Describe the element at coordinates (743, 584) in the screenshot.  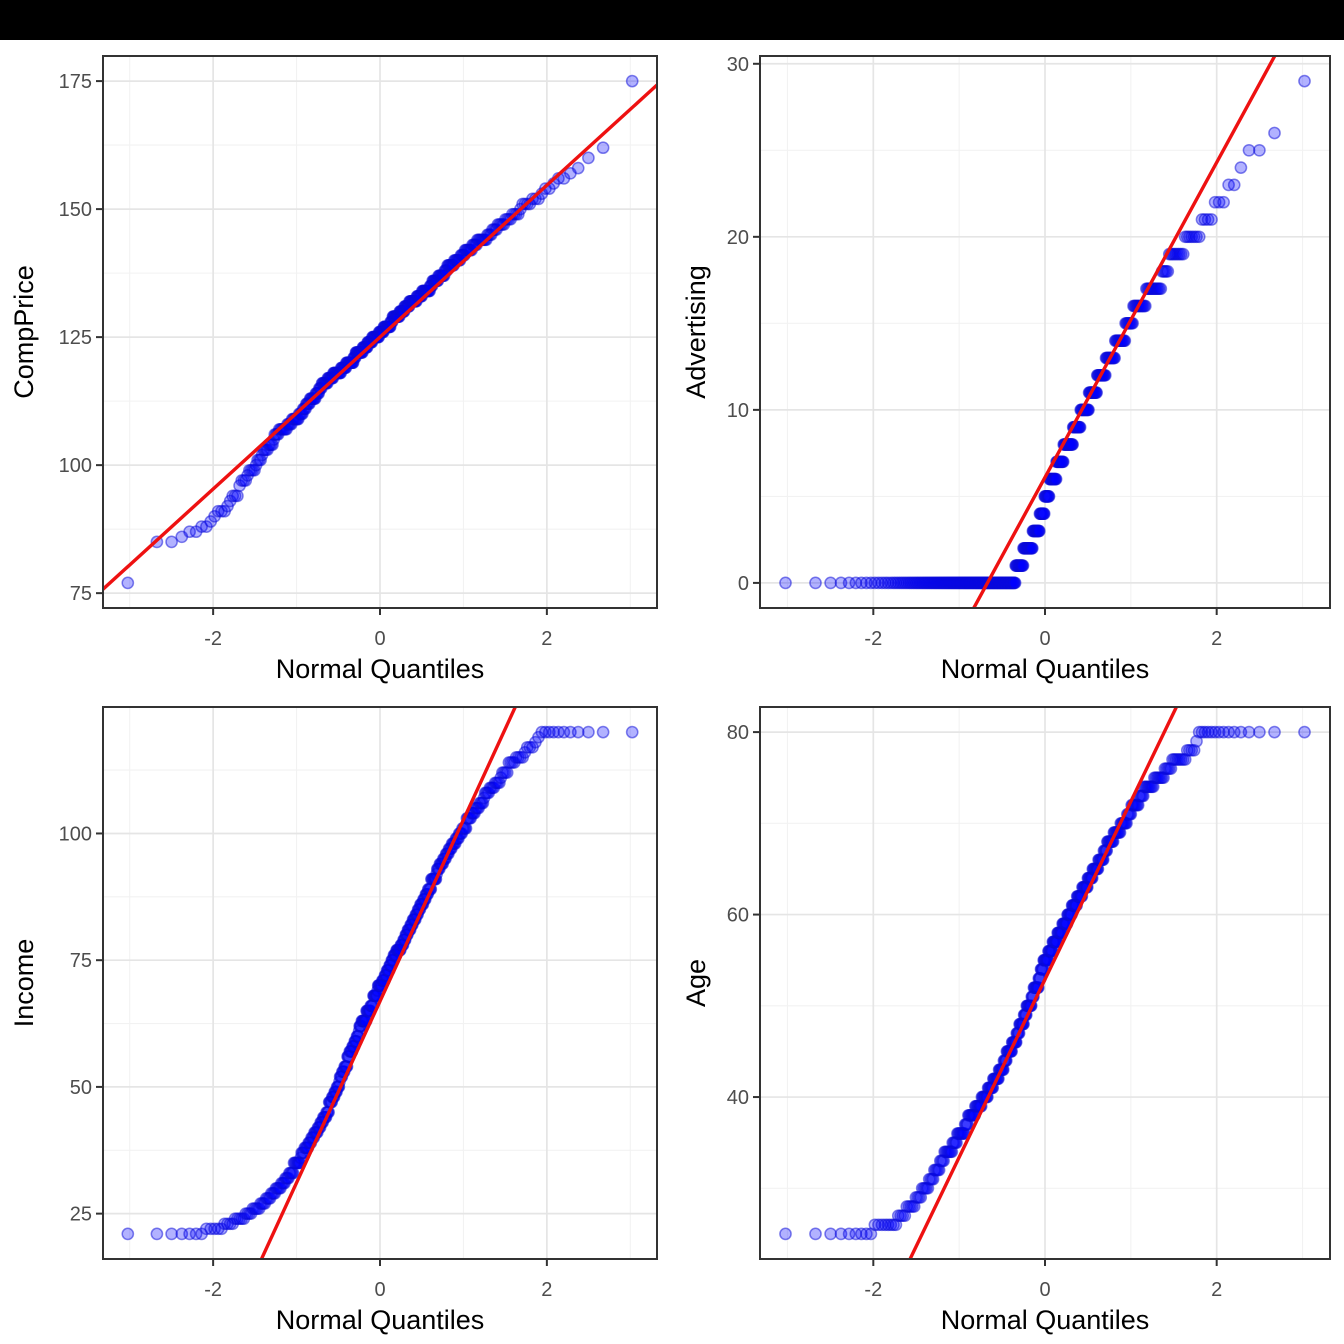
I see `y-tick-label: 0` at that location.